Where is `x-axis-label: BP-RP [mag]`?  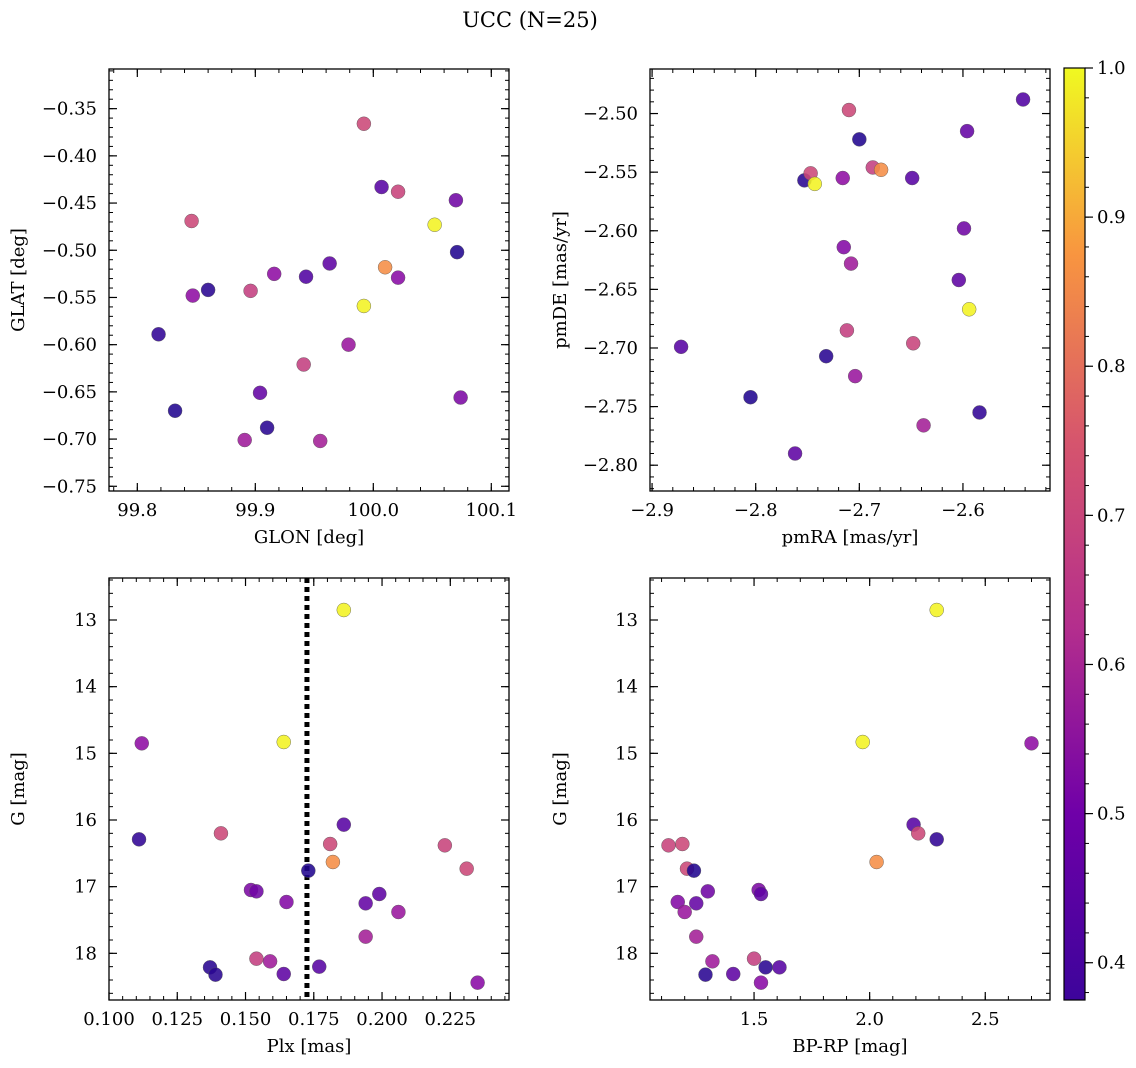
x-axis-label: BP-RP [mag] is located at coordinates (849, 1046).